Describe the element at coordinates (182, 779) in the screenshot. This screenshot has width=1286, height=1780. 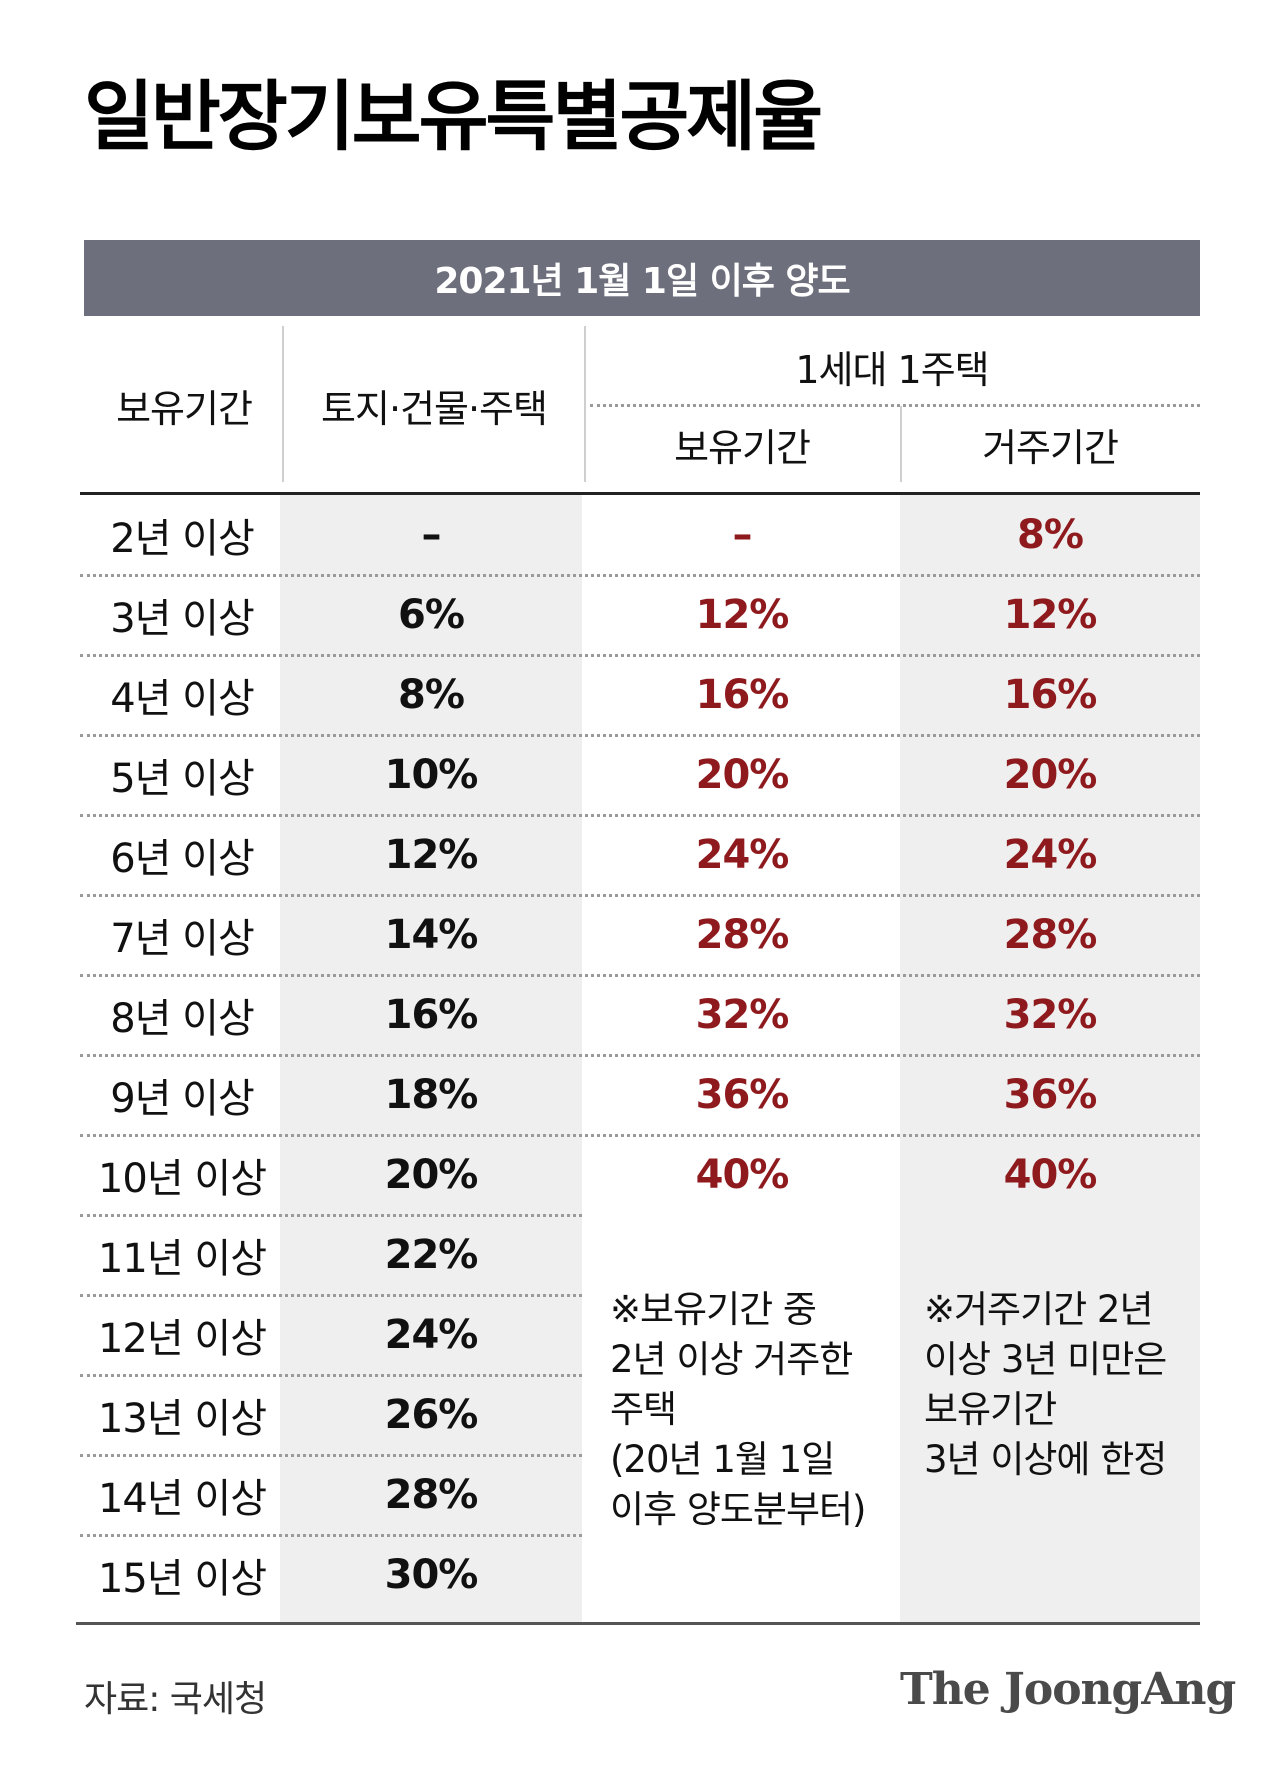
I see `cell-period: 5년 이상` at that location.